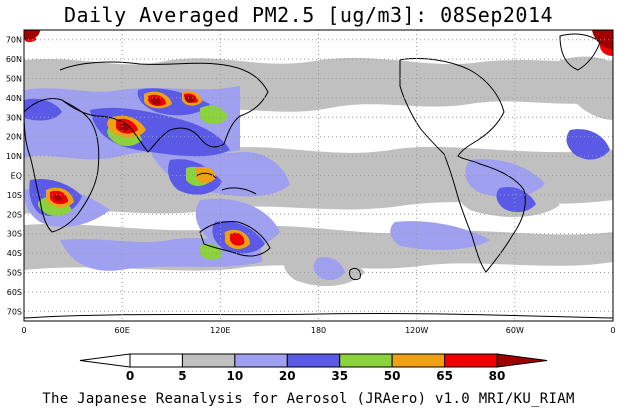 The image size is (617, 410). Describe the element at coordinates (522, 360) in the screenshot. I see `colorbar-high-arrow` at that location.